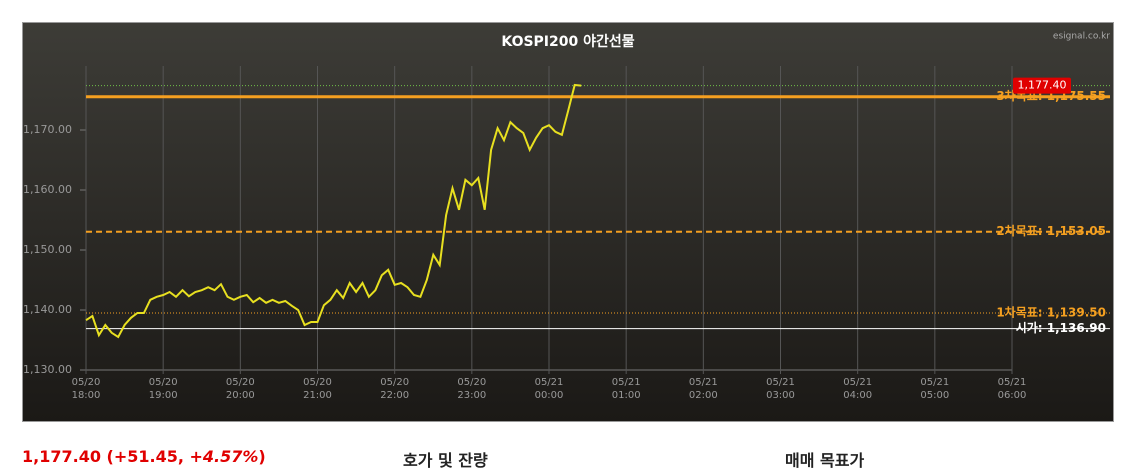 The image size is (1135, 475). What do you see at coordinates (317, 389) in the screenshot?
I see `x-tick-label: 05/20 21:00` at bounding box center [317, 389].